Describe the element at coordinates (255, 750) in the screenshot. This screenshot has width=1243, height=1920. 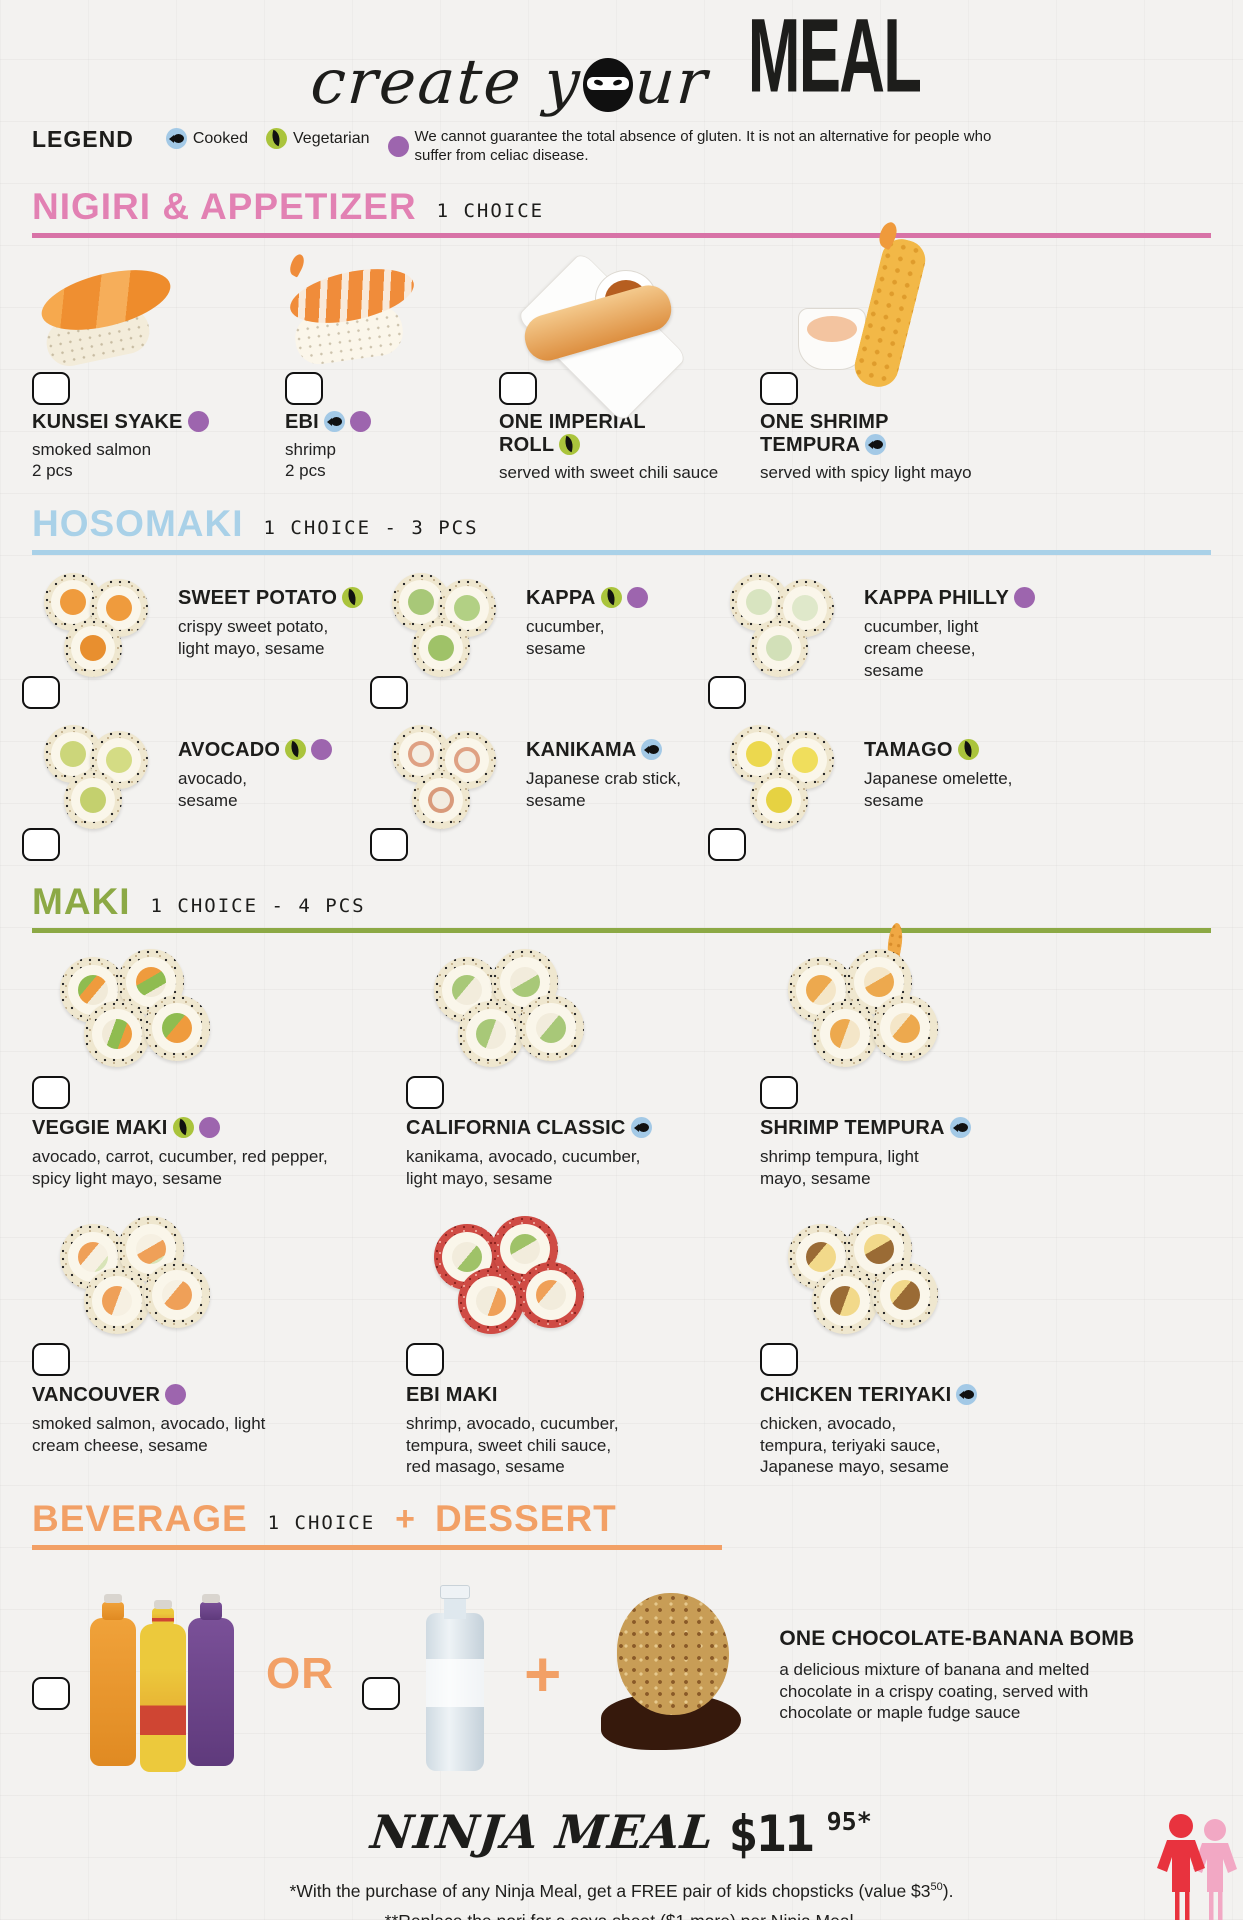
I see `item-name: AVOCADO` at that location.